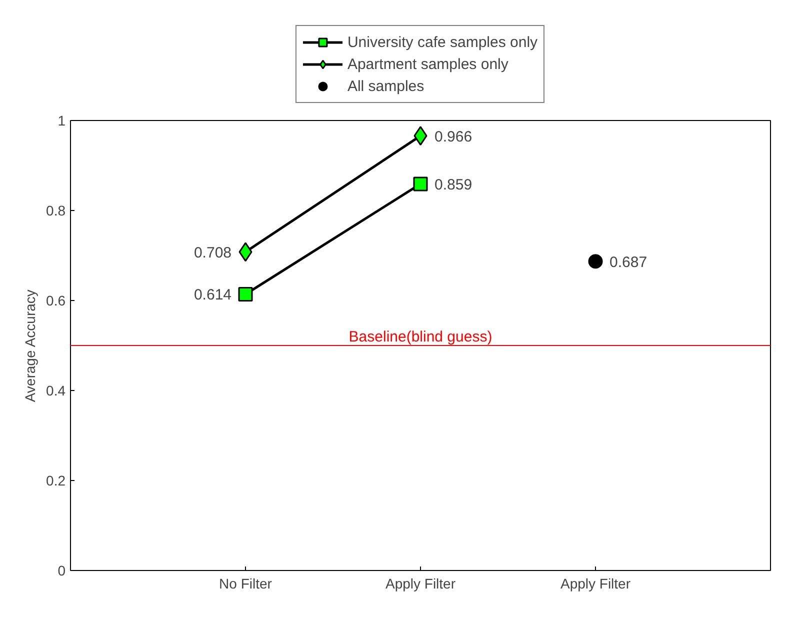 The height and width of the screenshot is (623, 791). I want to click on y-axis-title: Average Accuracy, so click(30, 346).